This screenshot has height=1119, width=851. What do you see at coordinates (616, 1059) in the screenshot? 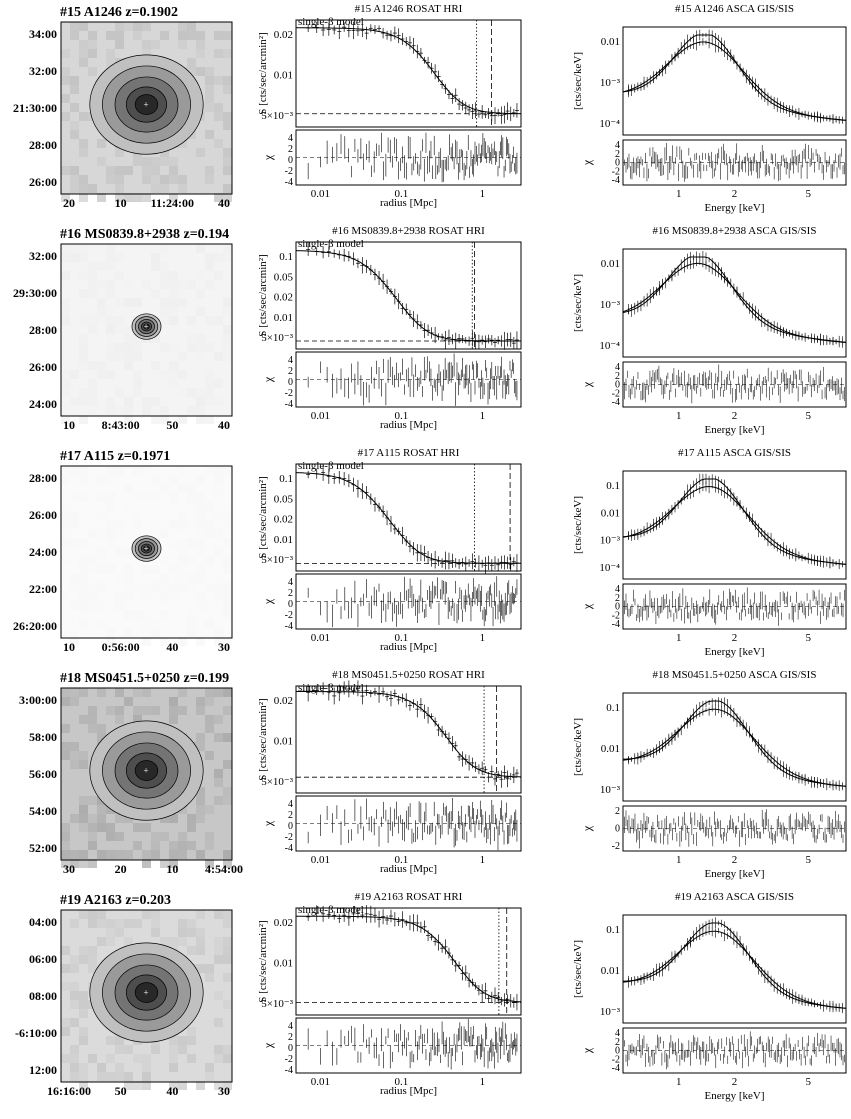
I see `asca-chi-tick: -2` at bounding box center [616, 1059].